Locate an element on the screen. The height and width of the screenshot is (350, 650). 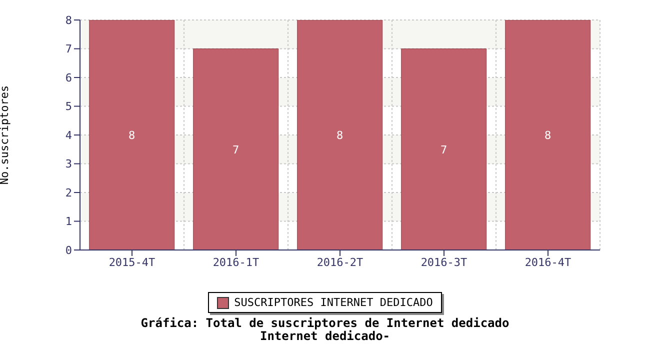
x-tick-label: 2016-3T is located at coordinates (444, 262).